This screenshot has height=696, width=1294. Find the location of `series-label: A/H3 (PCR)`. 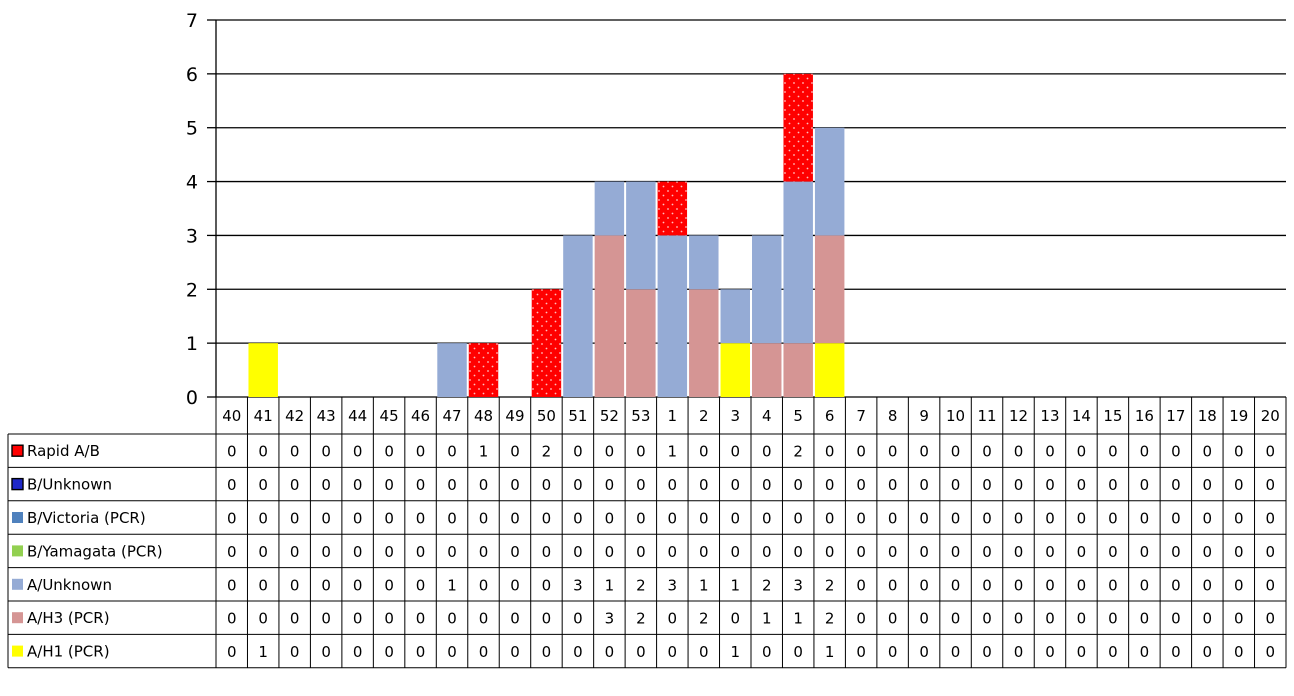

series-label: A/H3 (PCR) is located at coordinates (68, 618).